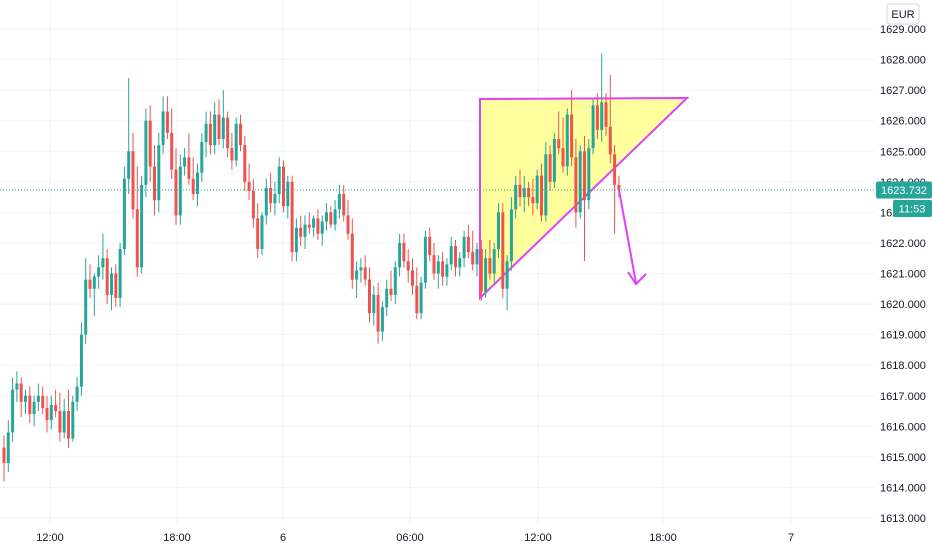 The width and height of the screenshot is (932, 550). Describe the element at coordinates (637, 278) in the screenshot. I see `arrow-head` at that location.